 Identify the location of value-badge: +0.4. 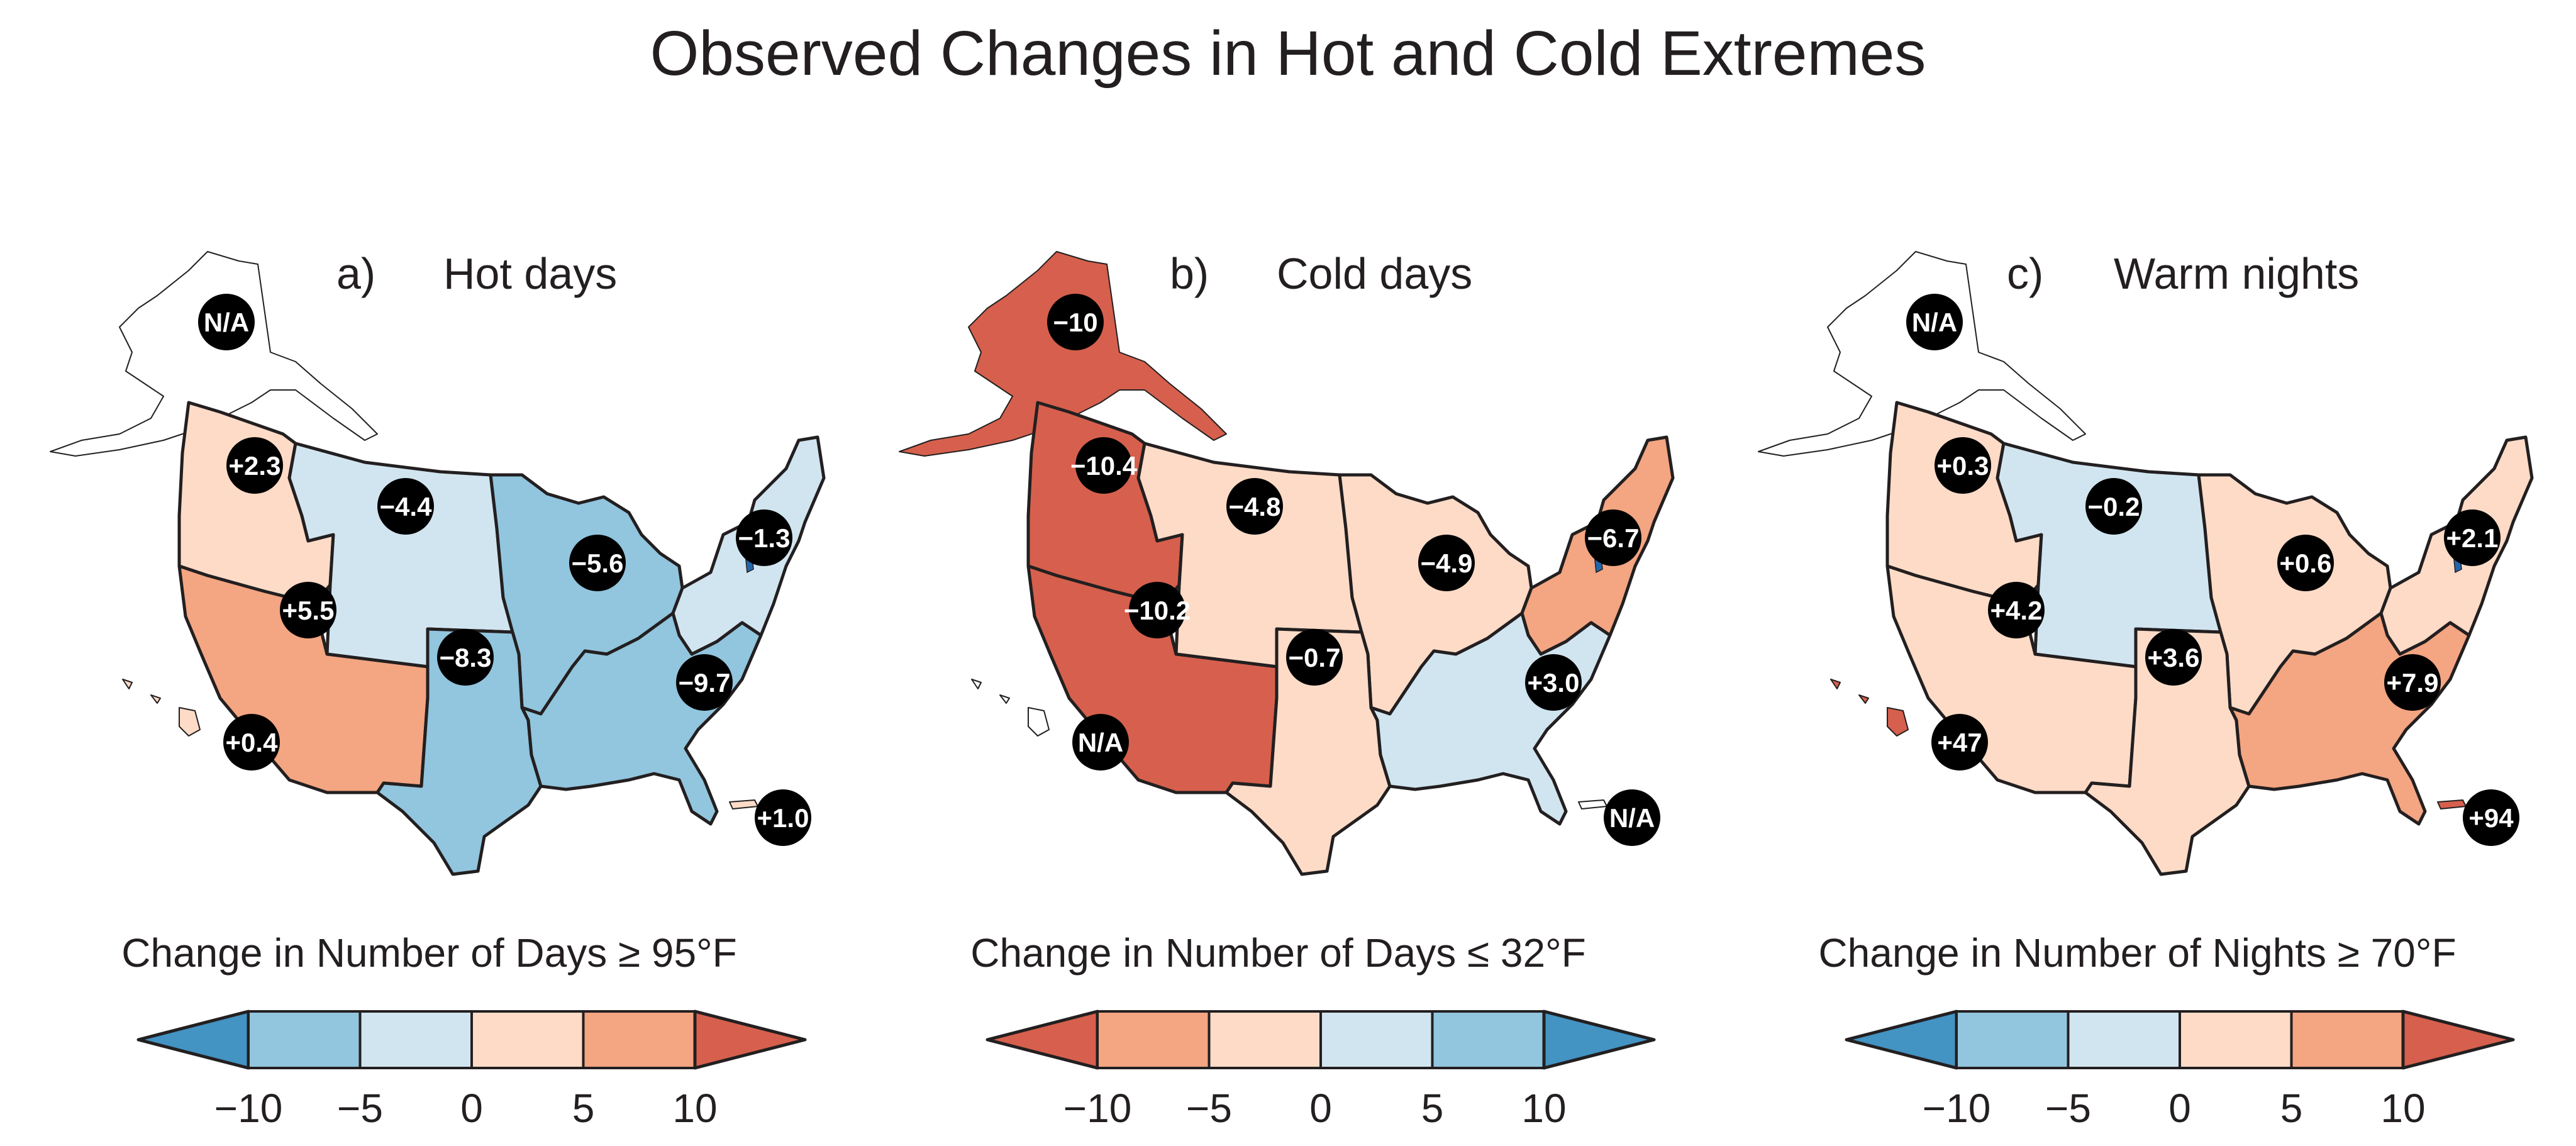
(251, 742).